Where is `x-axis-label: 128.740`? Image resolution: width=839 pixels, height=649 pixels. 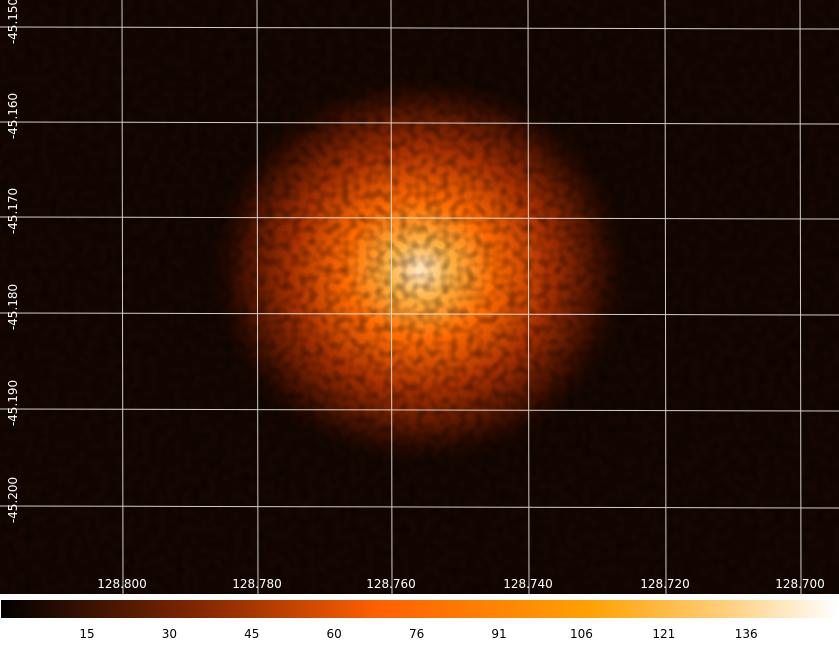 x-axis-label: 128.740 is located at coordinates (528, 584).